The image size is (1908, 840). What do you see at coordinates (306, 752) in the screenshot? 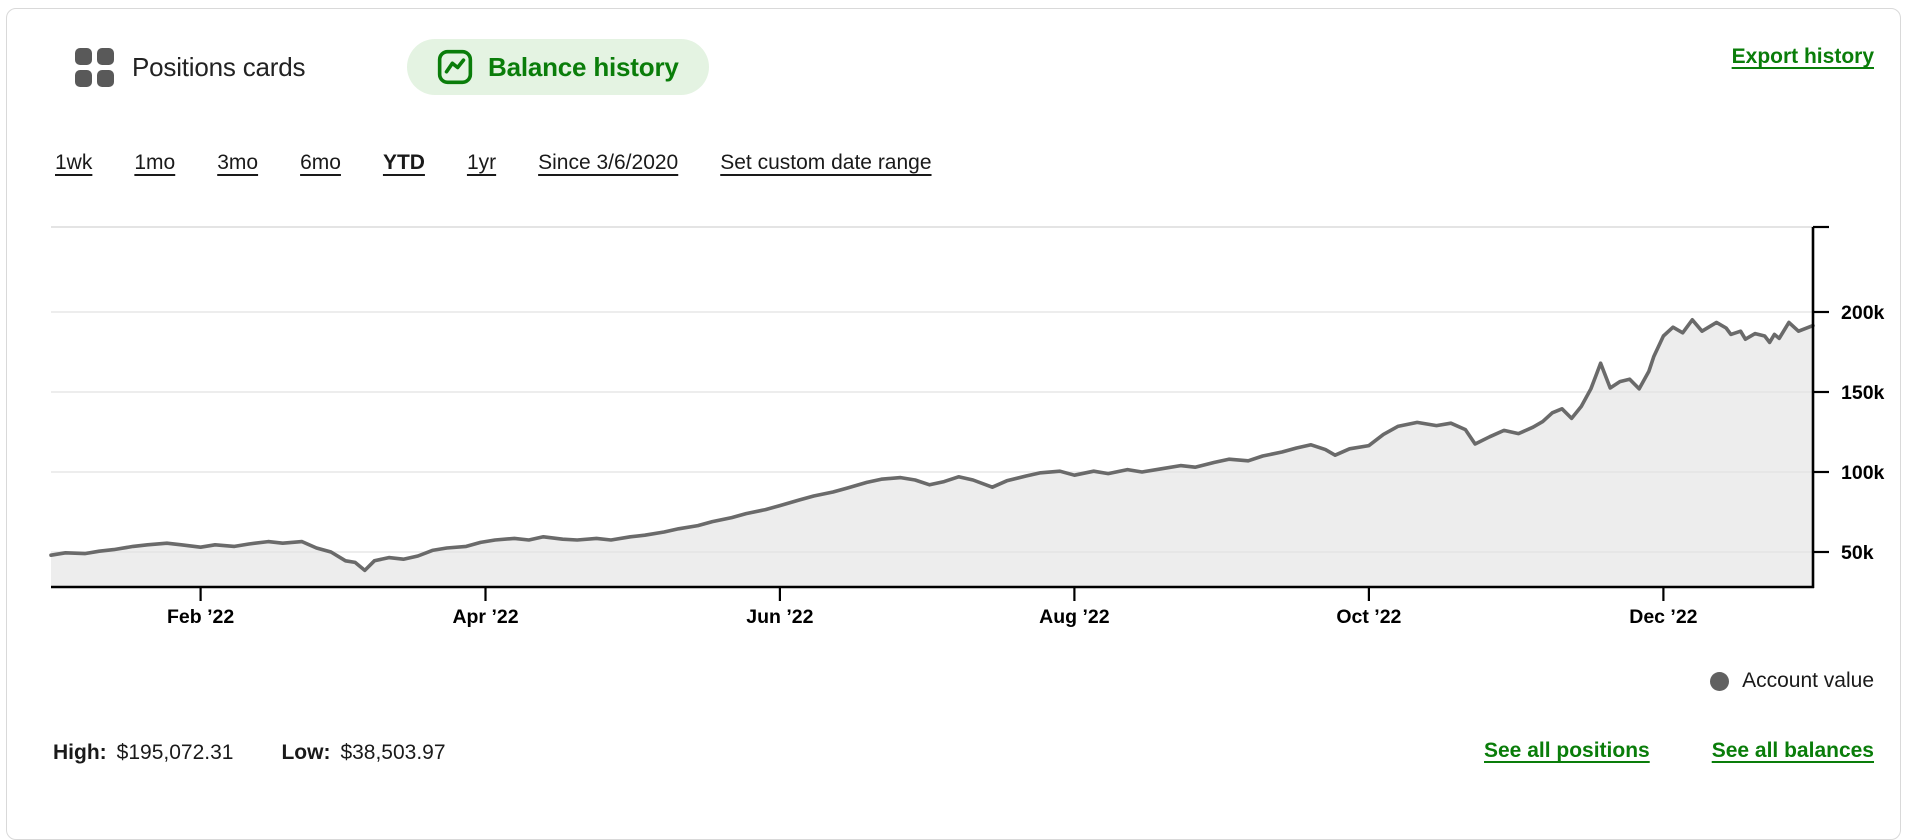
I see `low-label: Low:` at bounding box center [306, 752].